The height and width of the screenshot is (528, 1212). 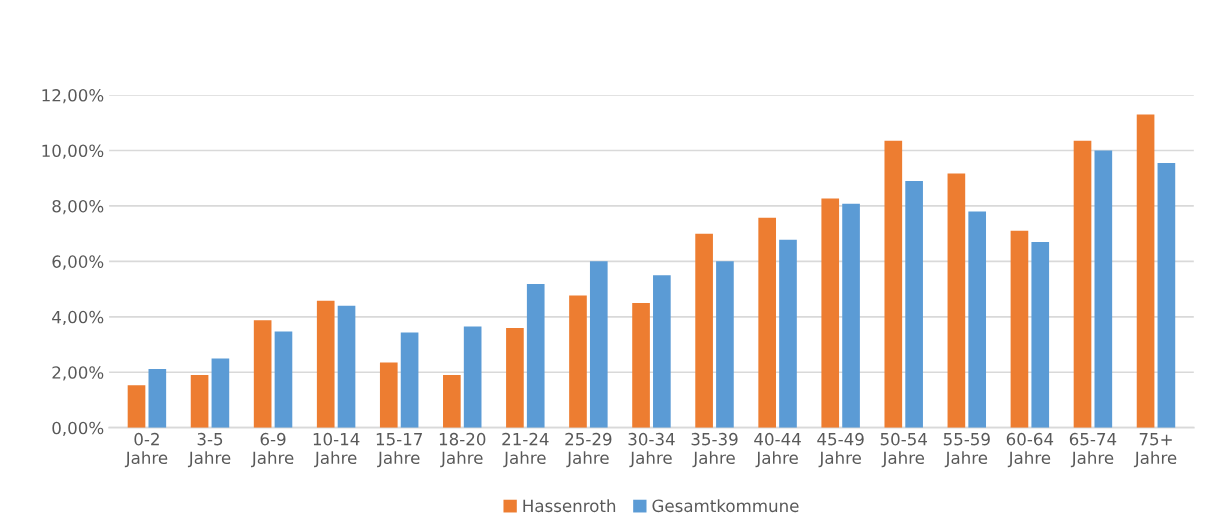 I want to click on x-tick-label: 45-49 Jahre, so click(x=840, y=450).